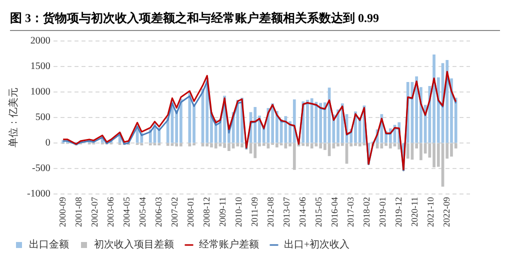 The width and height of the screenshot is (510, 277). What do you see at coordinates (414, 212) in the screenshot?
I see `x-tick-label: 2020-11` at bounding box center [414, 212].